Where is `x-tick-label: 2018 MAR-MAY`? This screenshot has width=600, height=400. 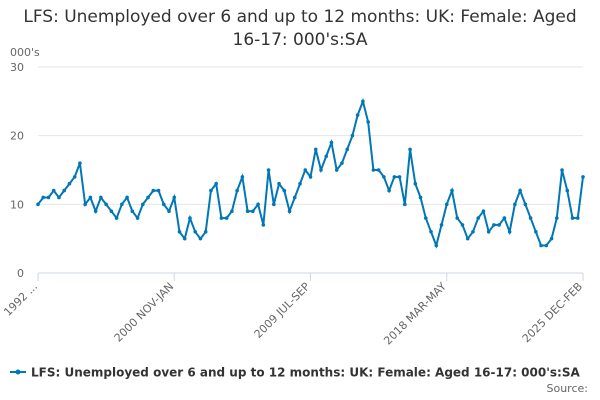
x-tick-label: 2018 MAR-MAY is located at coordinates (415, 314).